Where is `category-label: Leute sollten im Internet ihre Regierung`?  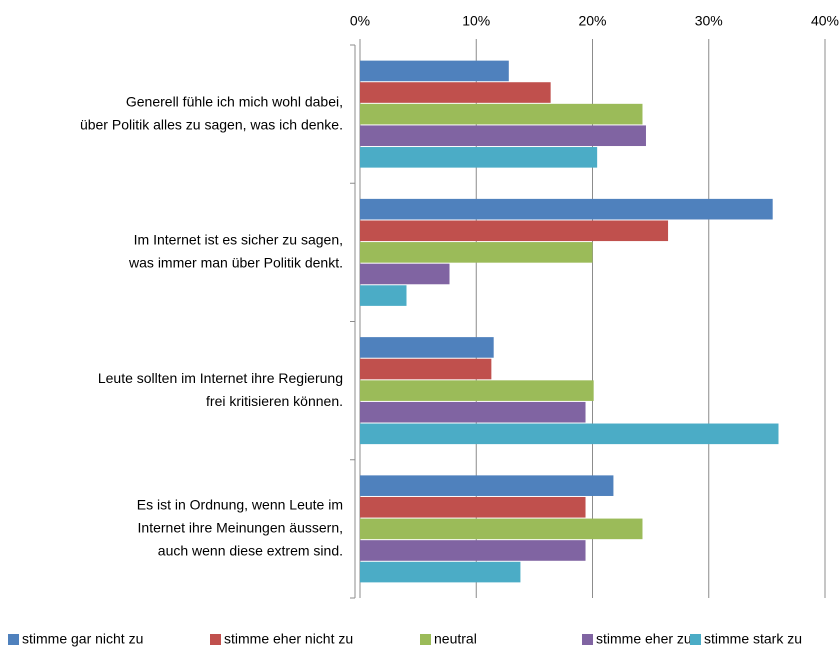 category-label: Leute sollten im Internet ihre Regierung is located at coordinates (220, 378).